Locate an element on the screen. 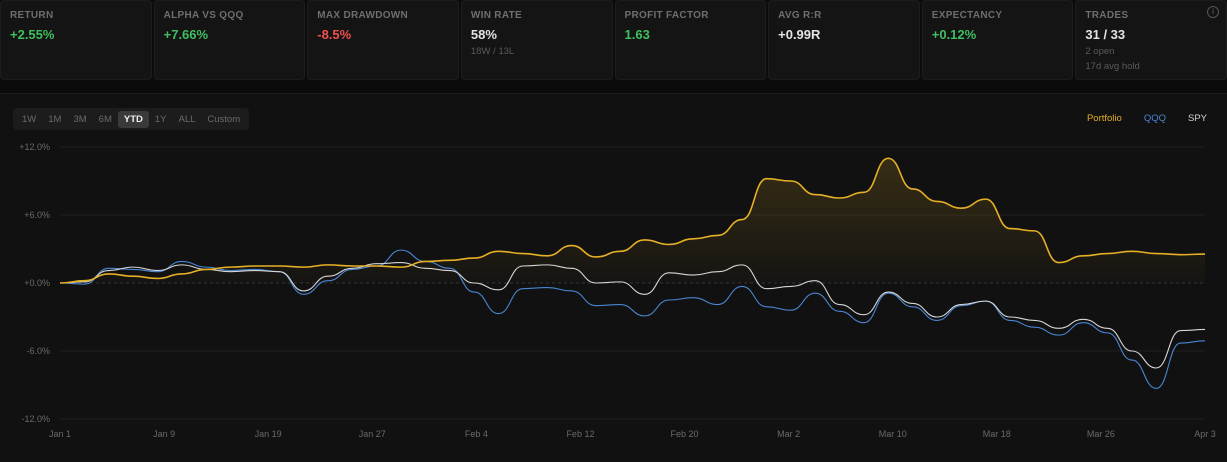  stat-label: TRADES is located at coordinates (1107, 15).